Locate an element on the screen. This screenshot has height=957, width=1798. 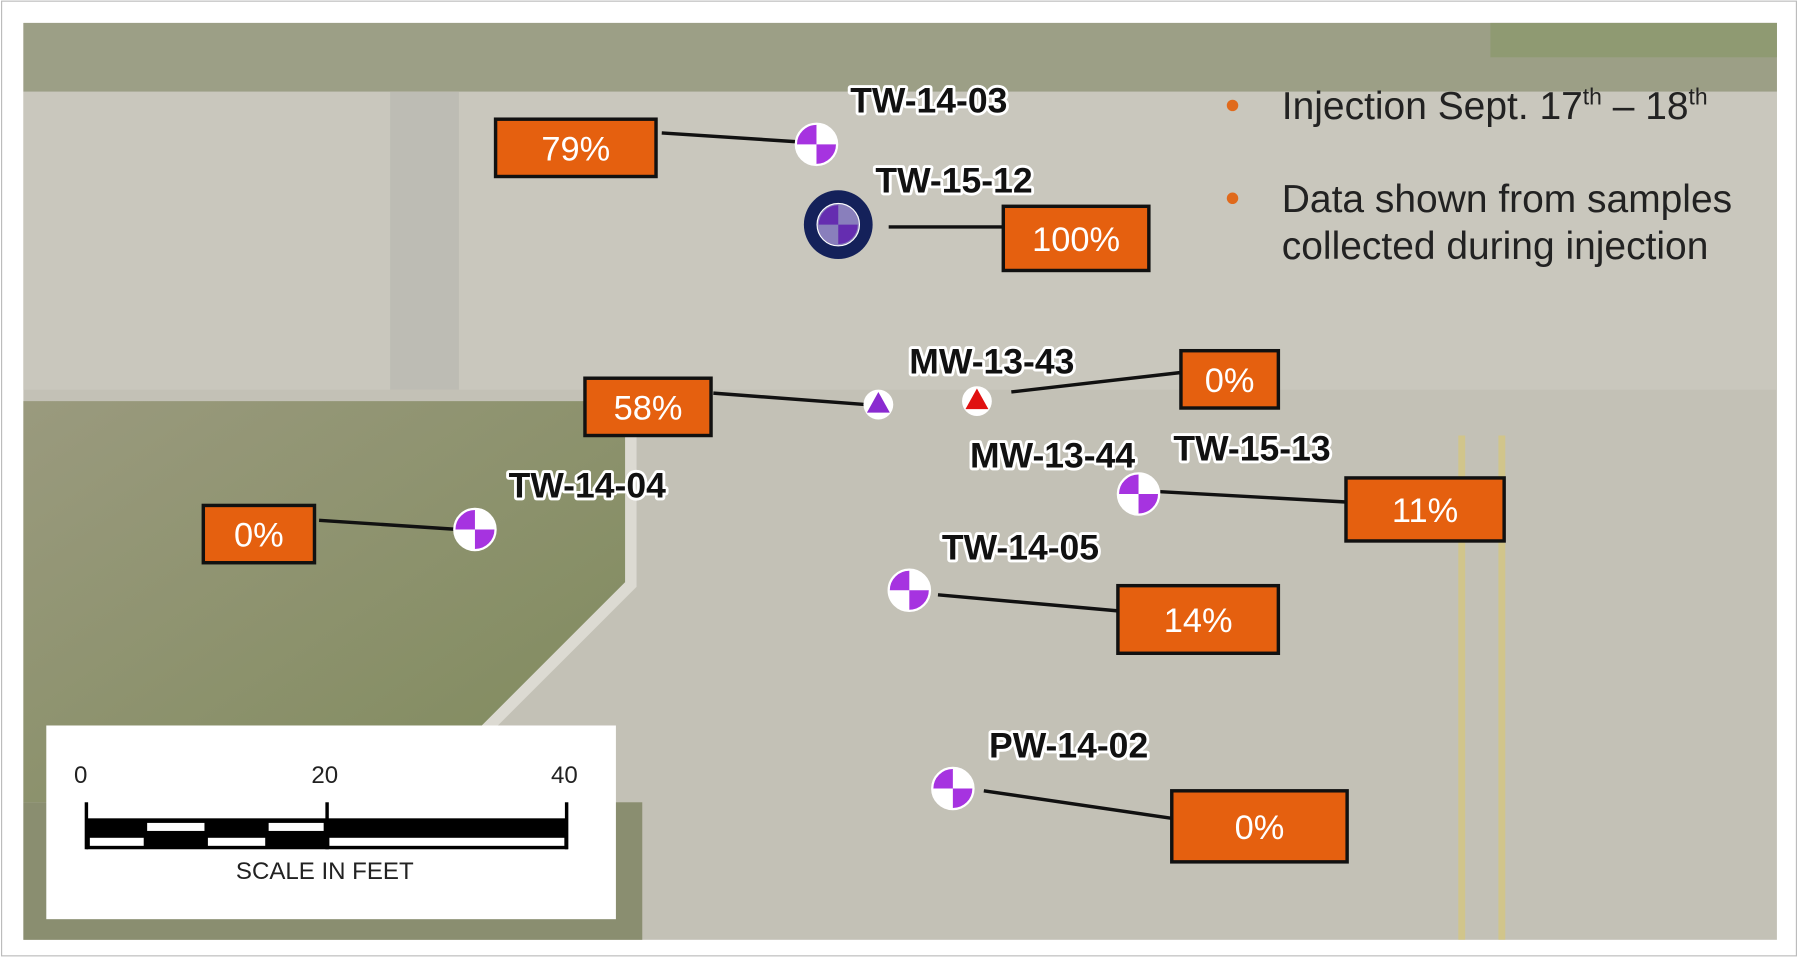
well-tint is located at coordinates (838, 225).